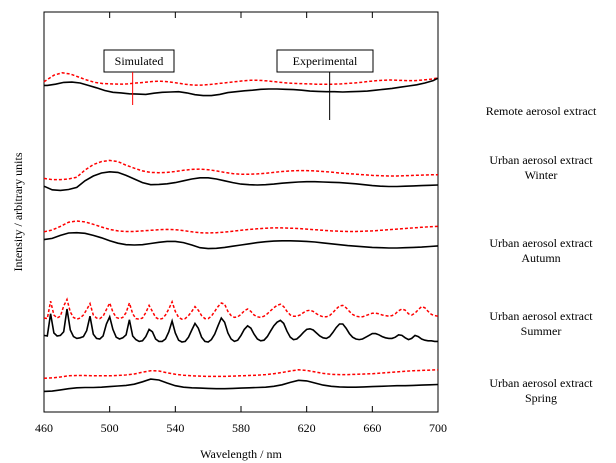 The width and height of the screenshot is (616, 463). What do you see at coordinates (110, 428) in the screenshot?
I see `x-tick-label-500: 500` at bounding box center [110, 428].